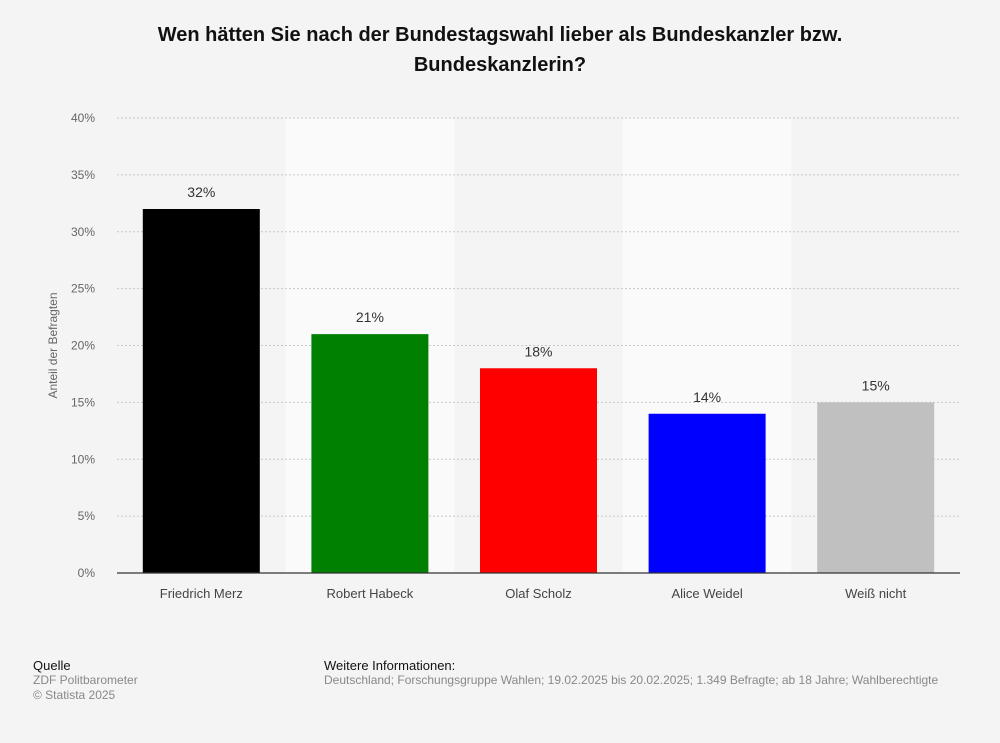  I want to click on y-tick-label: 25%, so click(83, 289).